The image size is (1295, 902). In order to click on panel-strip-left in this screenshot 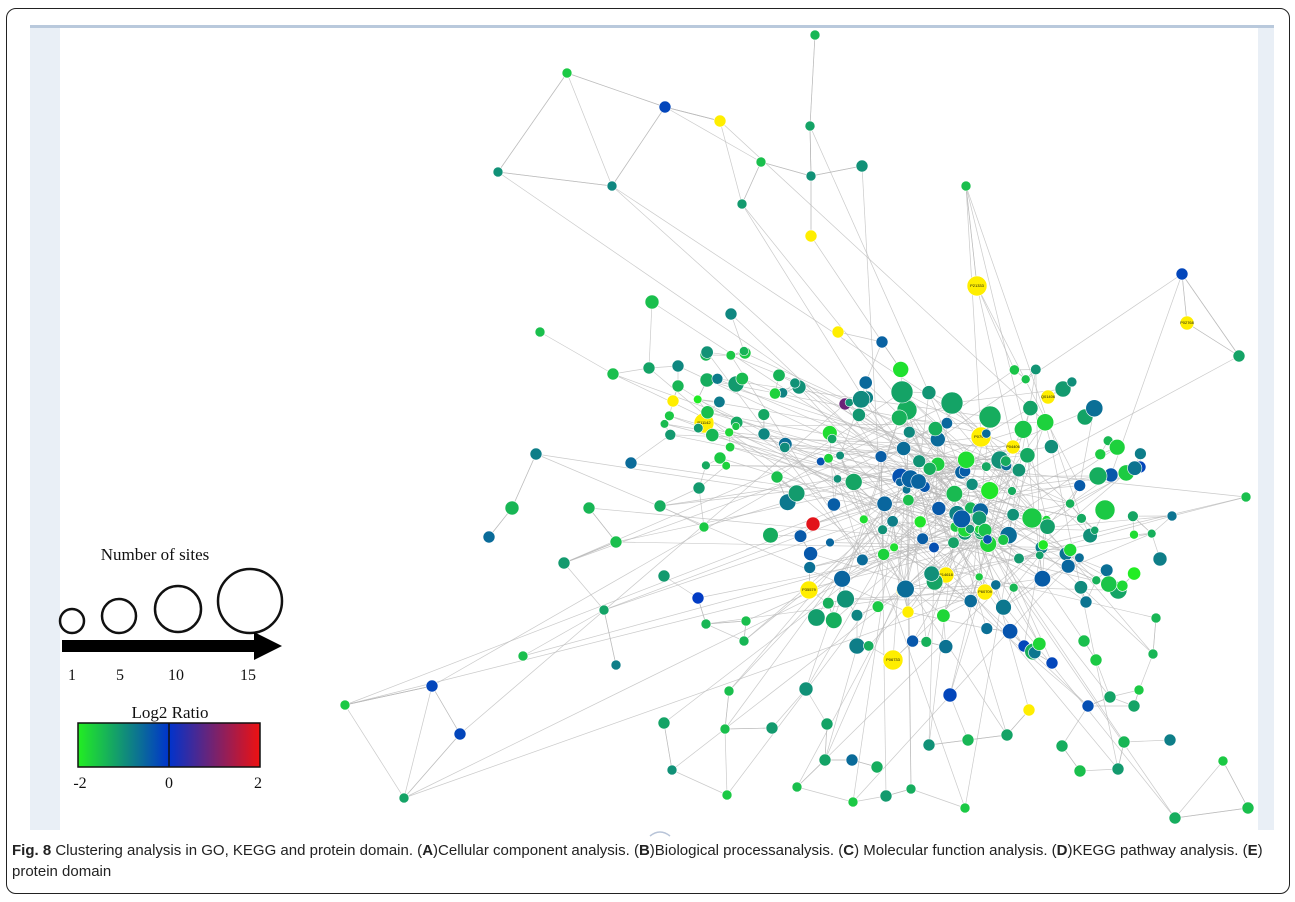, I will do `click(45, 427)`.